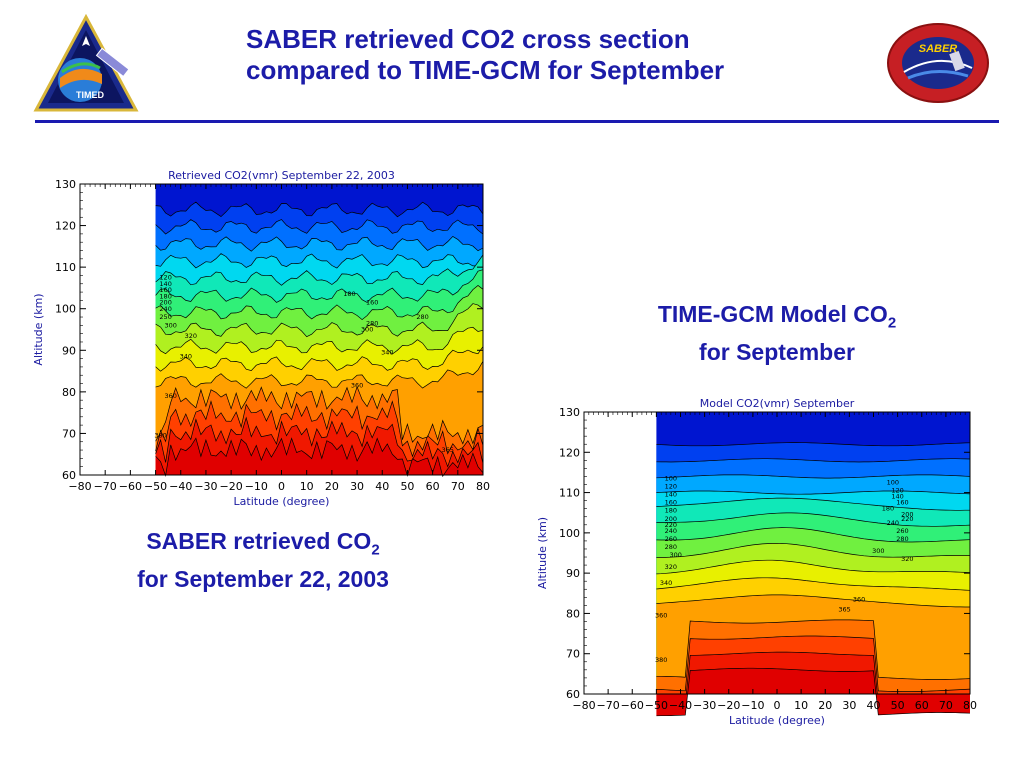 Image resolution: width=1024 pixels, height=768 pixels. I want to click on left-caption-subscript: 2, so click(375, 550).